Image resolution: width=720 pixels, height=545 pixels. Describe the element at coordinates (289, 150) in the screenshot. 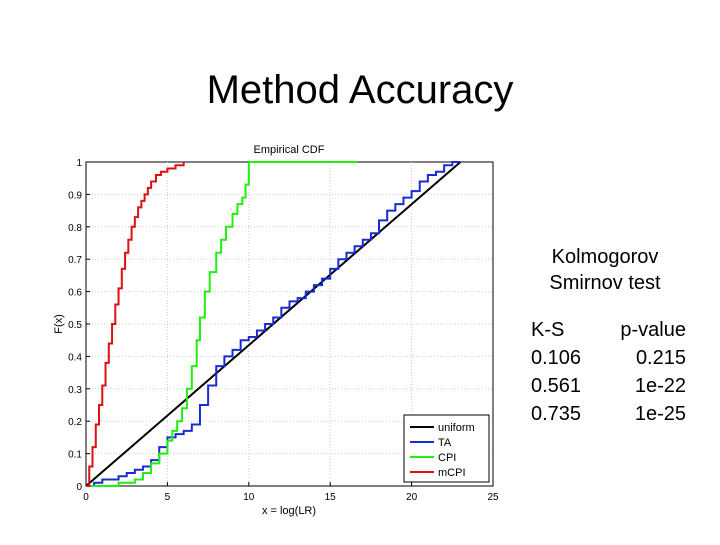

I see `chart-title: Empirical CDF` at that location.